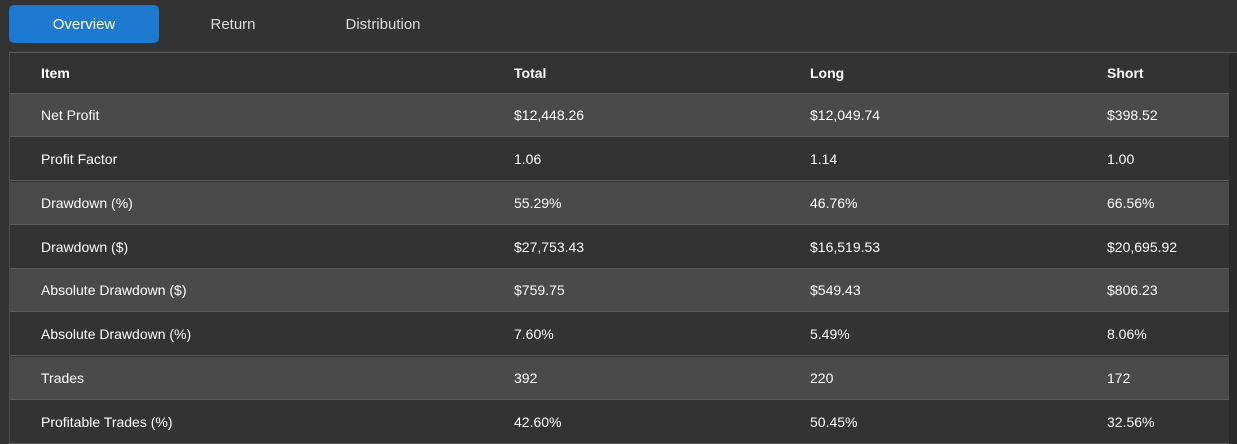 The height and width of the screenshot is (444, 1237). What do you see at coordinates (1132, 115) in the screenshot?
I see `short-value: $398.52` at bounding box center [1132, 115].